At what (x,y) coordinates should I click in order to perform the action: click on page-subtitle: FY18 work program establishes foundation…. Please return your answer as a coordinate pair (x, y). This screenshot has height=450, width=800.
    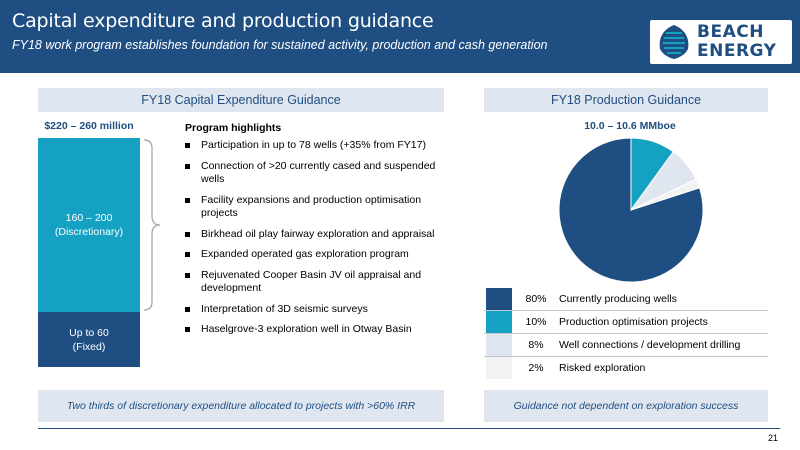
    Looking at the image, I should click on (280, 45).